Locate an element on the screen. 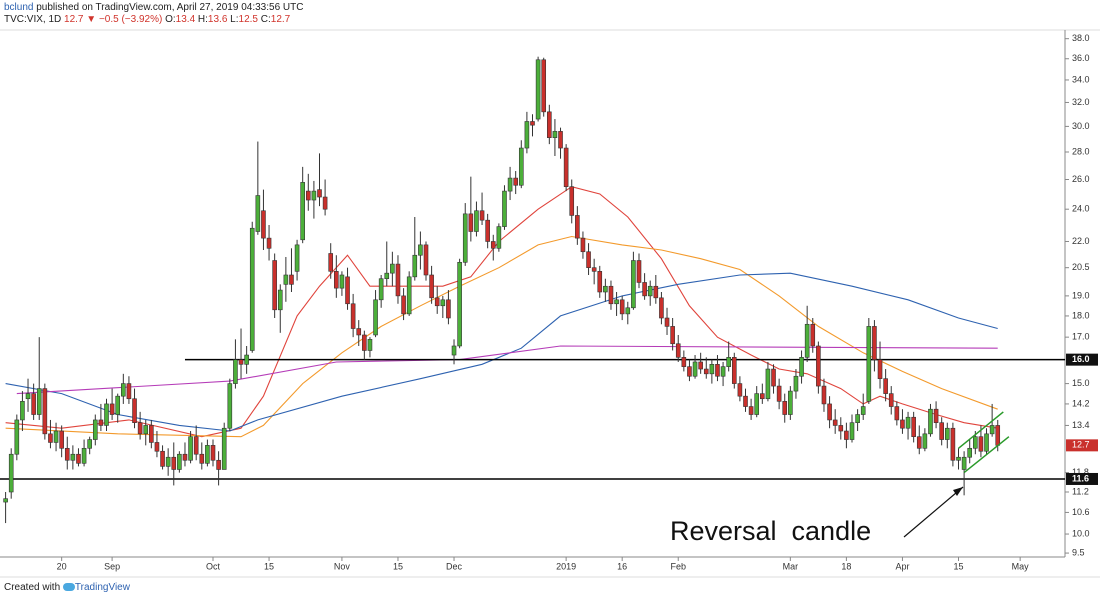  arrow-head is located at coordinates (958, 491).